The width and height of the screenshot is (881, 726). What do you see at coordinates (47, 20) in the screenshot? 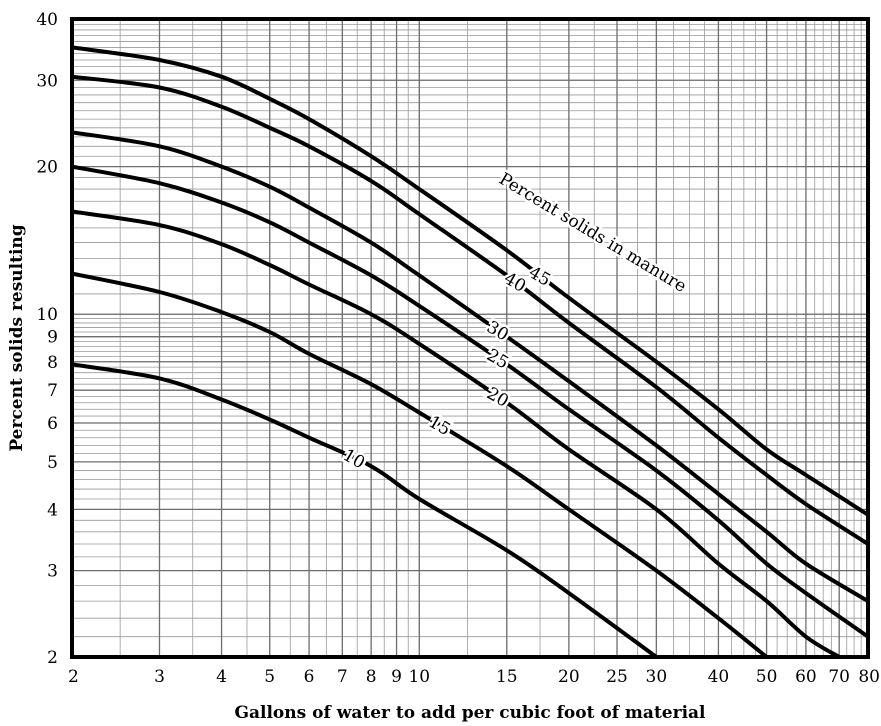
I see `y-tick-label: 40` at bounding box center [47, 20].